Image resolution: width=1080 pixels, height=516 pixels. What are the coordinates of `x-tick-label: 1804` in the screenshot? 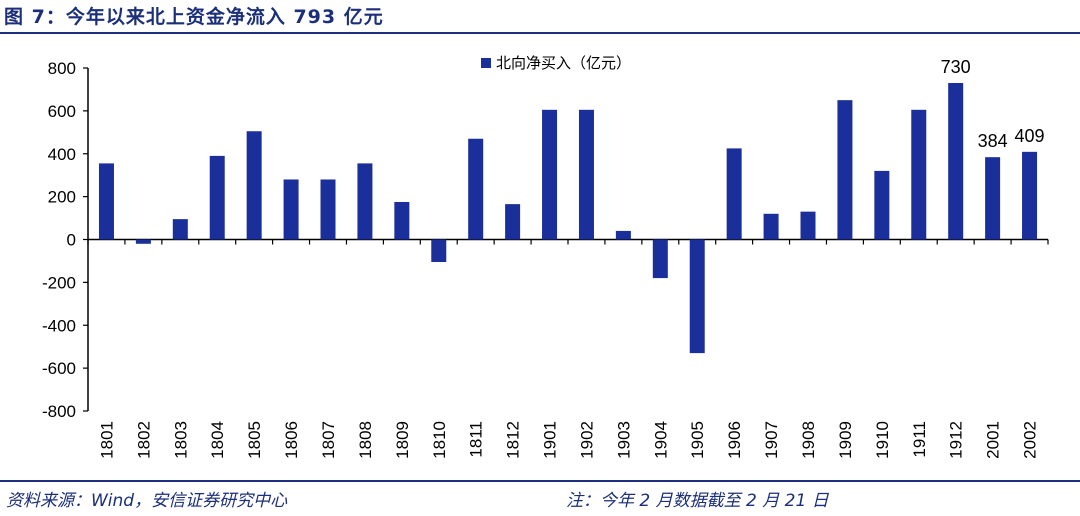 It's located at (217, 440).